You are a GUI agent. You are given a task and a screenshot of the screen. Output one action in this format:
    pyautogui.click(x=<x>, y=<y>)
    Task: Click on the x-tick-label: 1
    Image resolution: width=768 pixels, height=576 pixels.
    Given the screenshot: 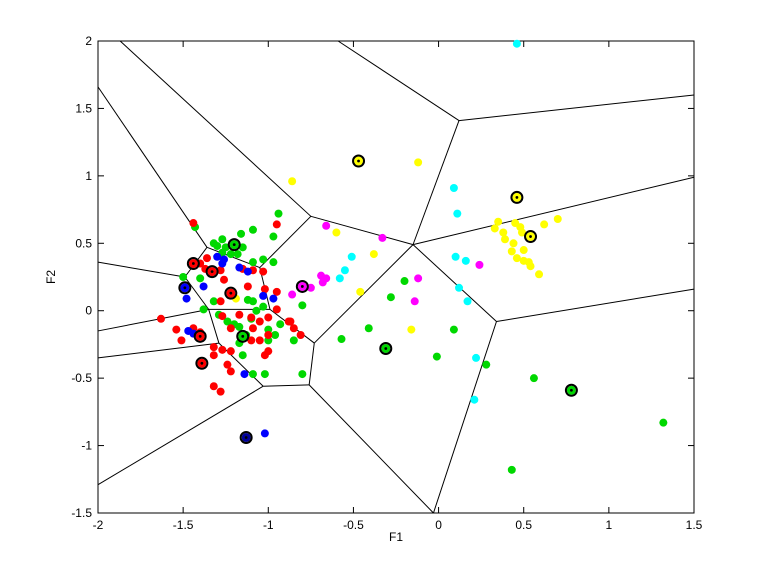 What is the action you would take?
    pyautogui.click(x=609, y=525)
    